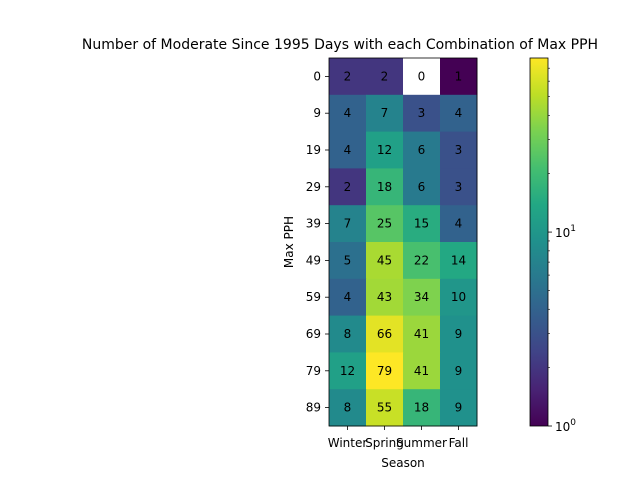 This screenshot has width=640, height=480. What do you see at coordinates (384, 408) in the screenshot?
I see `cell-value-label: 55` at bounding box center [384, 408].